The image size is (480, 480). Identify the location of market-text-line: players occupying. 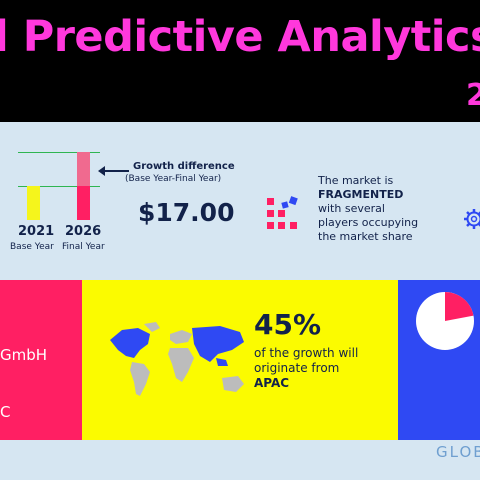
(368, 222).